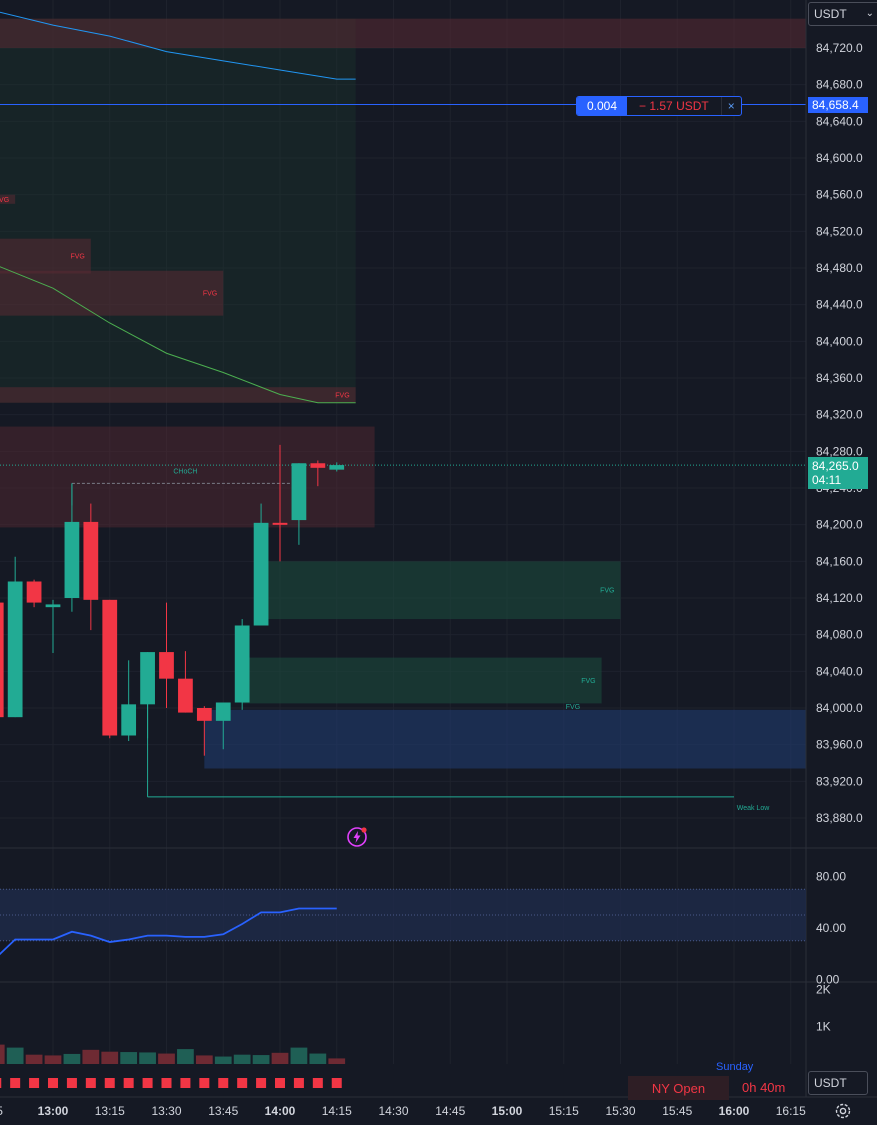  What do you see at coordinates (839, 158) in the screenshot?
I see `price-tick-label: 84,600.0` at bounding box center [839, 158].